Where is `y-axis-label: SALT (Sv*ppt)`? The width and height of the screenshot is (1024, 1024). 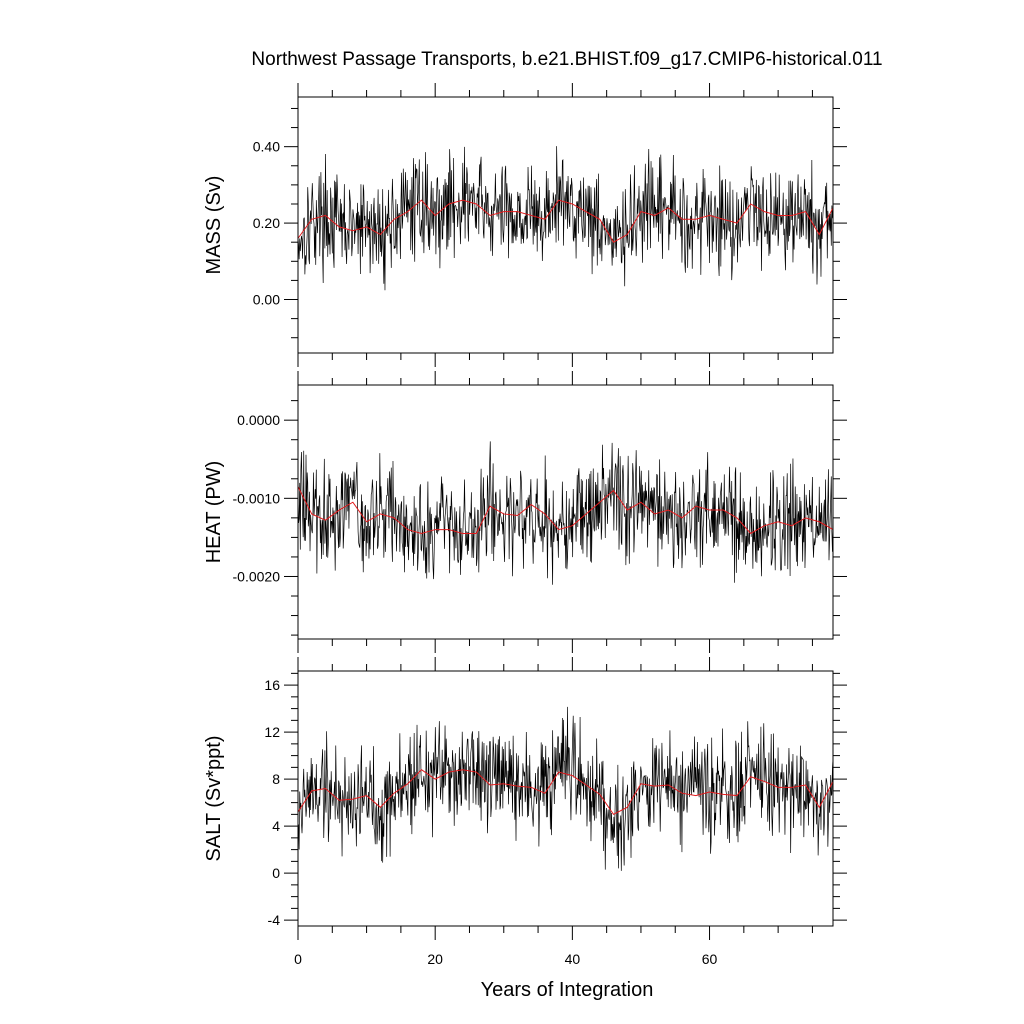 y-axis-label: SALT (Sv*ppt) is located at coordinates (214, 799).